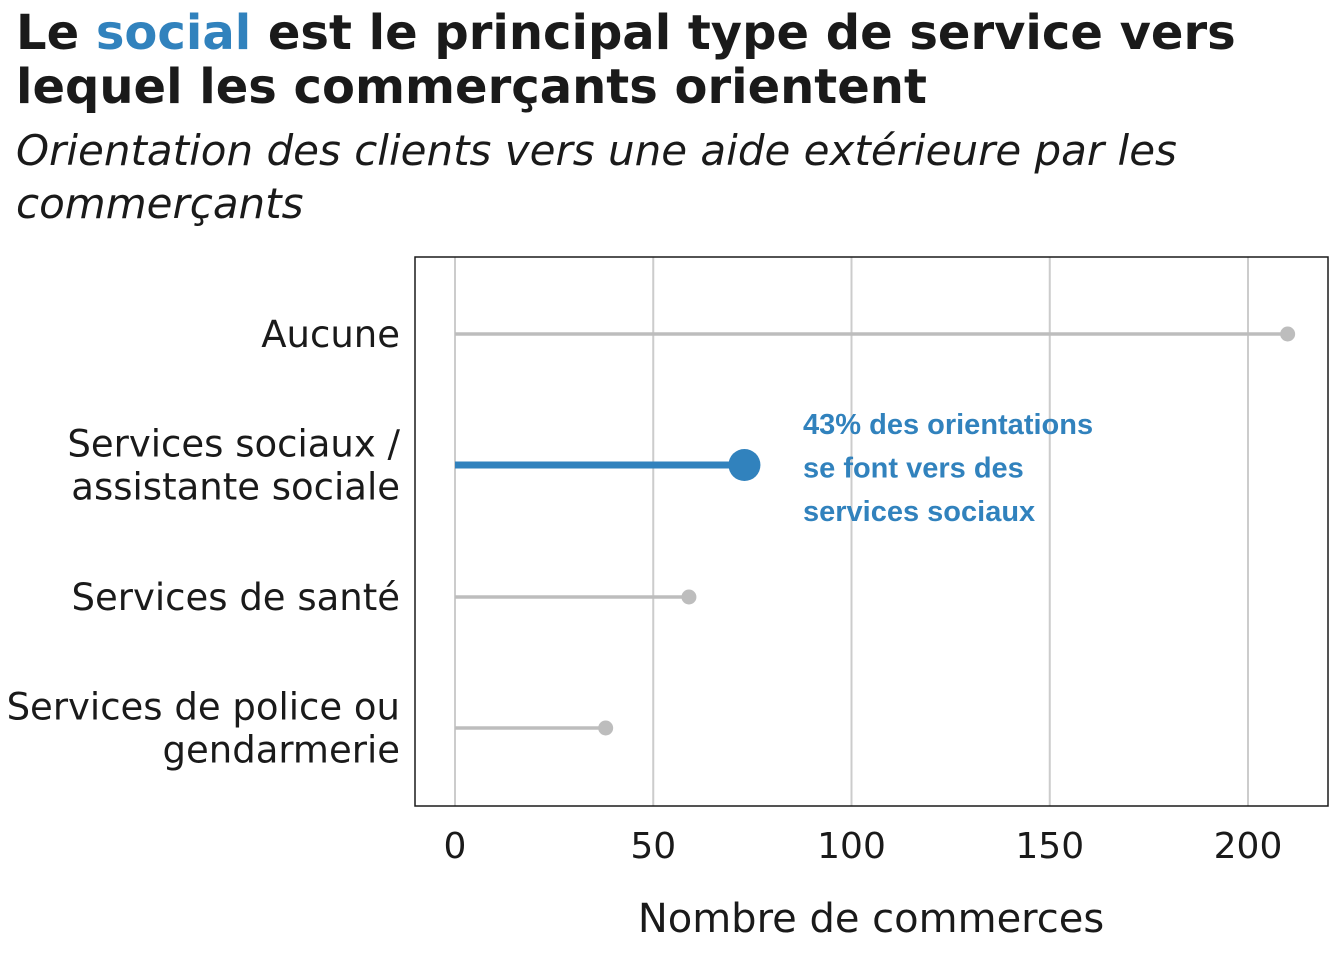 The image size is (1344, 960). Describe the element at coordinates (281, 750) in the screenshot. I see `category-label-line: gendarmerie` at that location.